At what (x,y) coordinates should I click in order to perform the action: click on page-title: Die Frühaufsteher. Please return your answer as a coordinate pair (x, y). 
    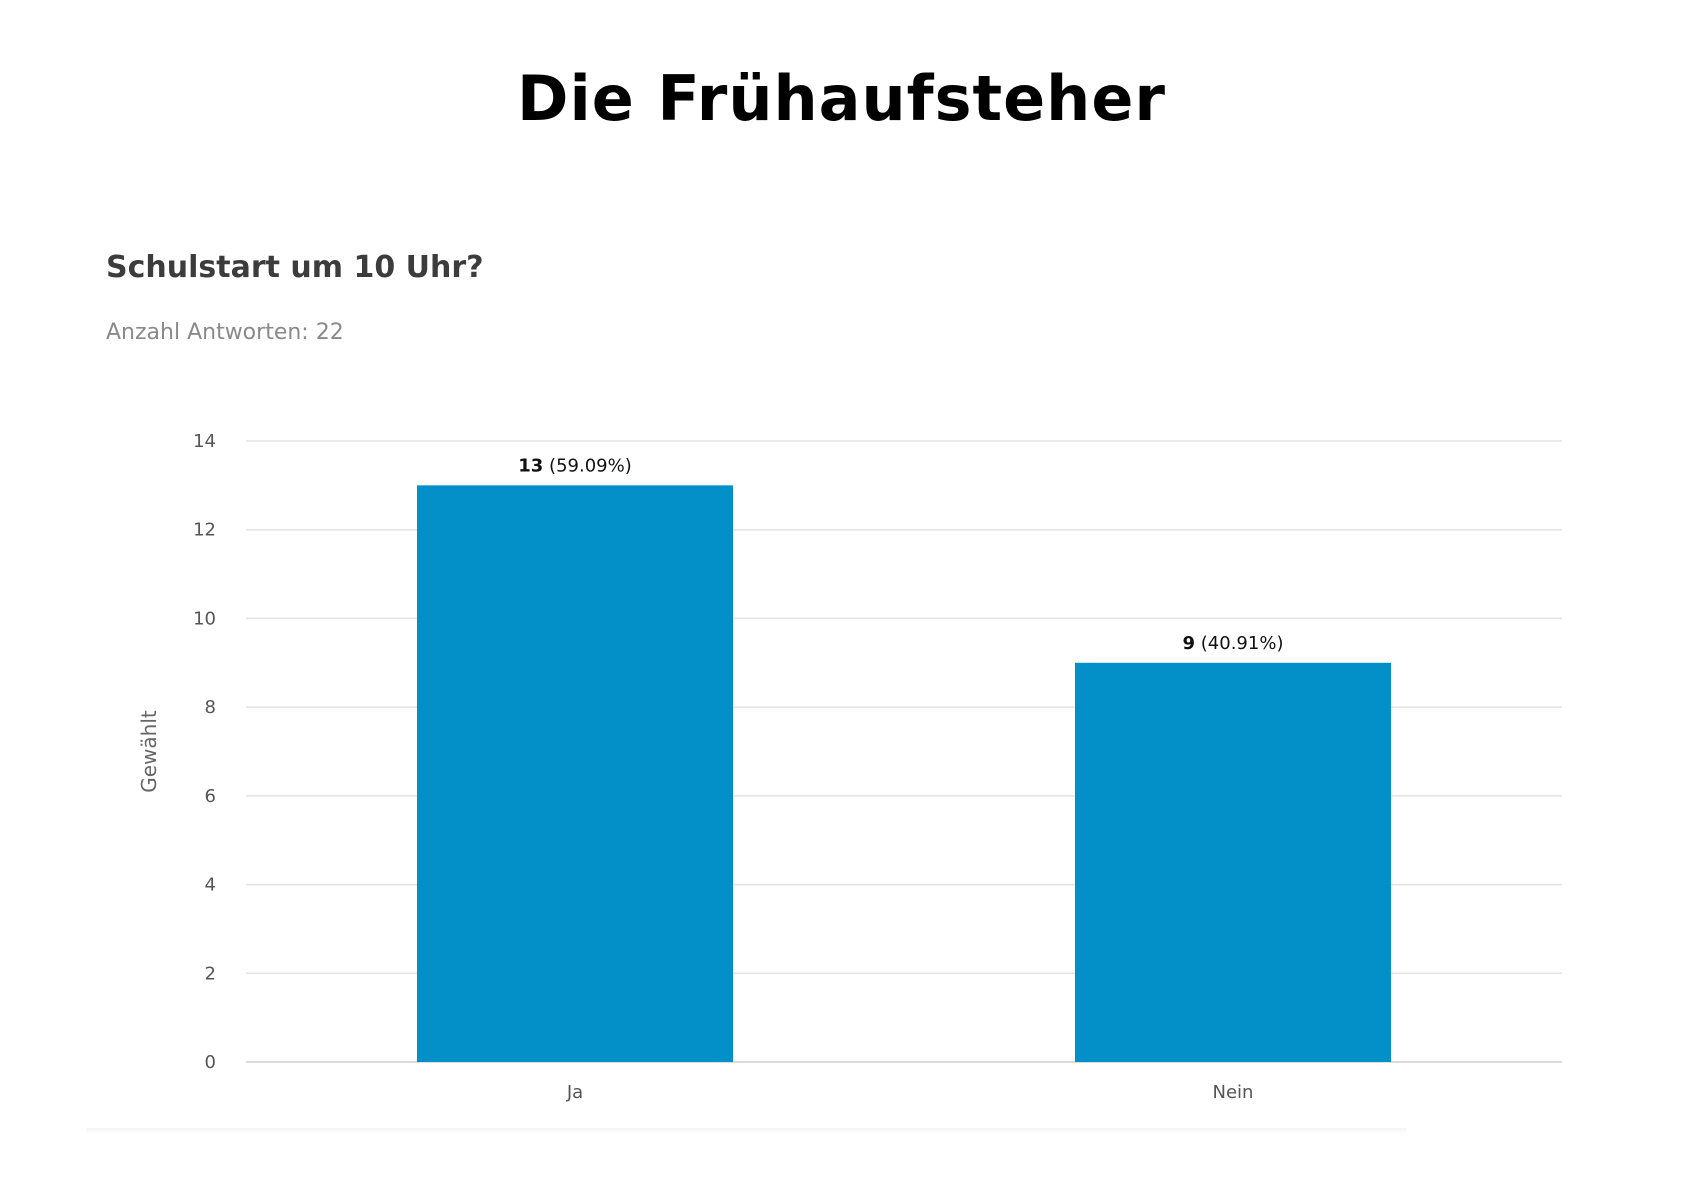
    Looking at the image, I should click on (841, 98).